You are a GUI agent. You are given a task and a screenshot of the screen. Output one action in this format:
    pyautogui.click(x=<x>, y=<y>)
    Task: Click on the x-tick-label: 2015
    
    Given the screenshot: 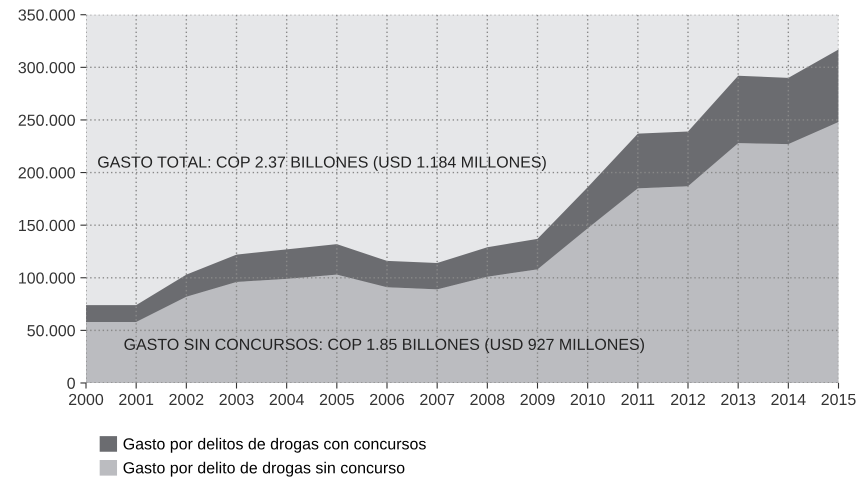 What is the action you would take?
    pyautogui.click(x=839, y=400)
    